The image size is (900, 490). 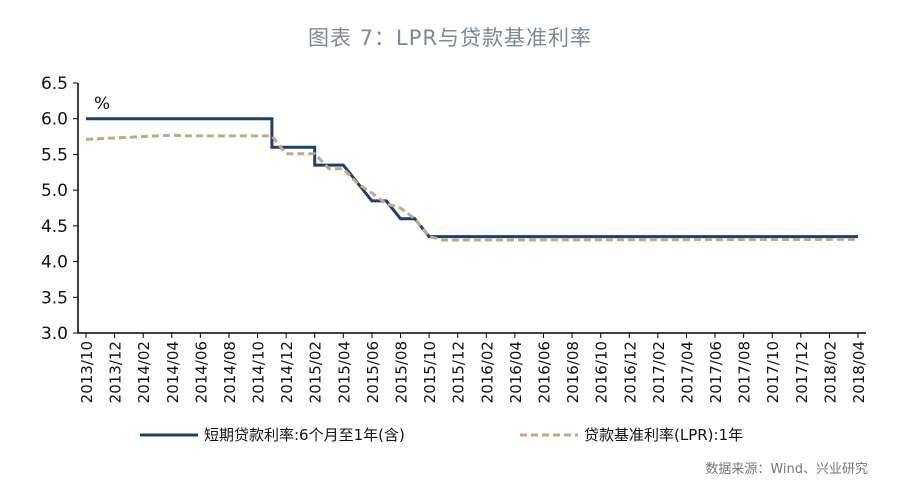 I want to click on x-tick-label: 2014/06, so click(x=201, y=372).